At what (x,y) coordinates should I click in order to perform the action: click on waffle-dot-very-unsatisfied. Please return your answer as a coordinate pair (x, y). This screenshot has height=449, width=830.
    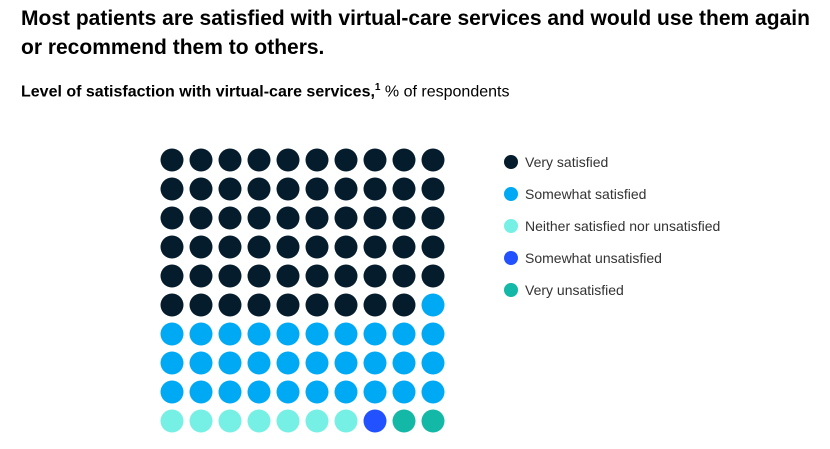
    Looking at the image, I should click on (404, 421).